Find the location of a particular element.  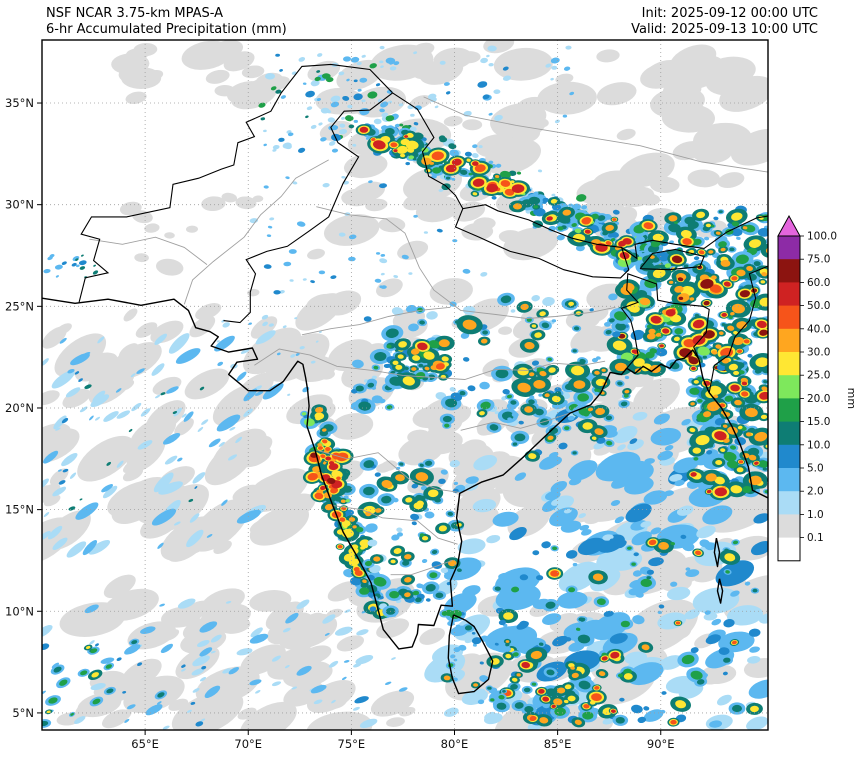

colorbar-label: 30.0 is located at coordinates (818, 353).